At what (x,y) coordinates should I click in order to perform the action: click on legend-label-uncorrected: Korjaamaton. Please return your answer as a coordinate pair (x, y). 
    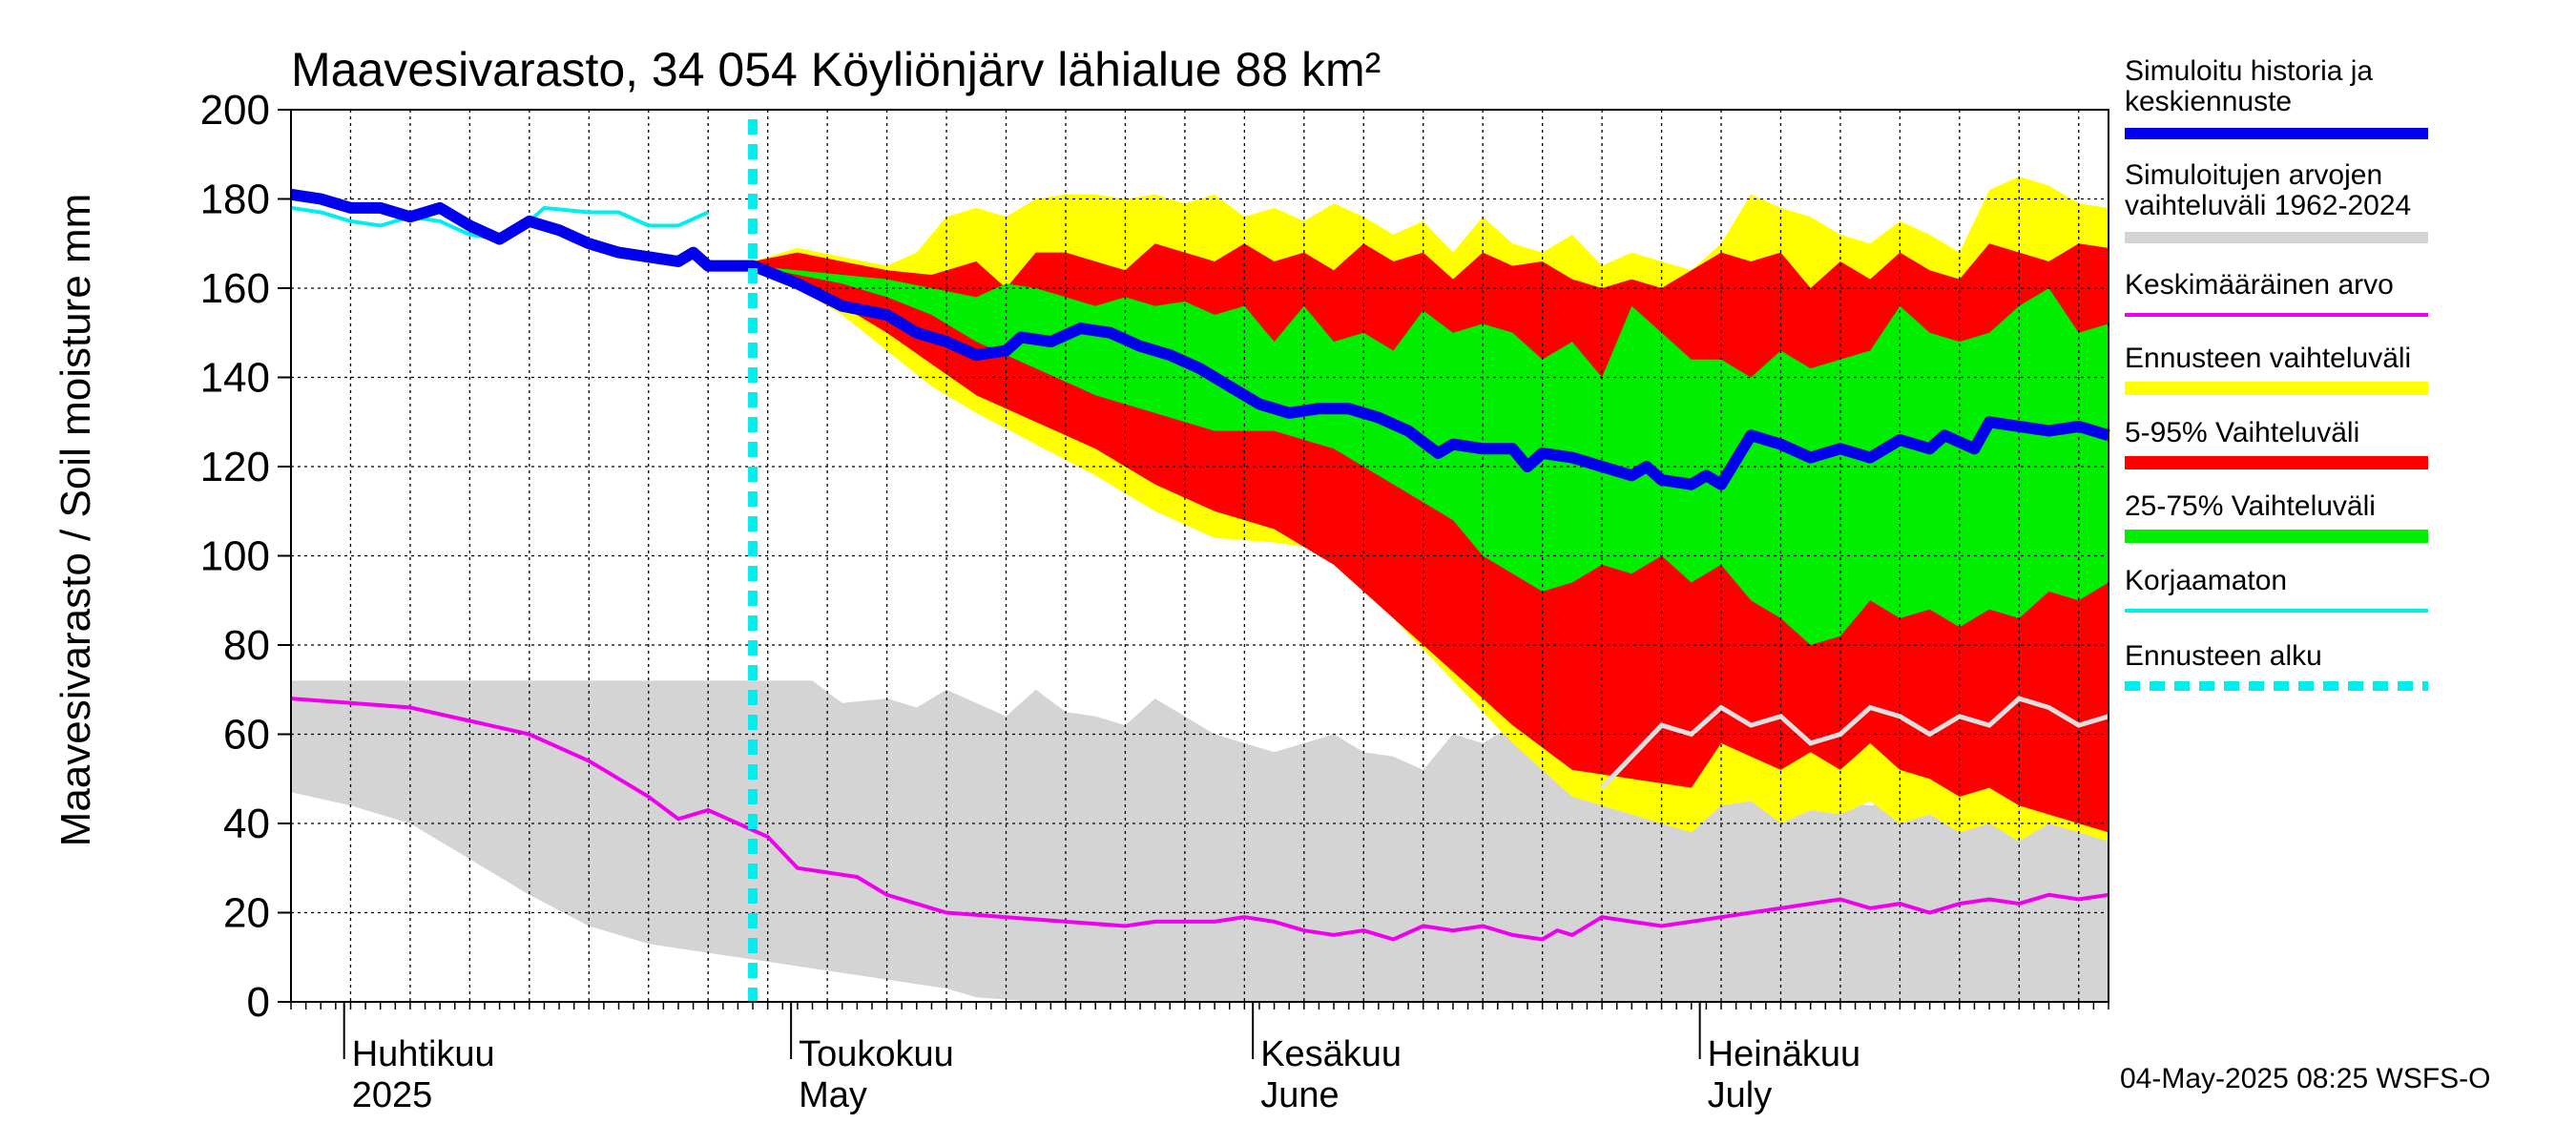
    Looking at the image, I should click on (2206, 581).